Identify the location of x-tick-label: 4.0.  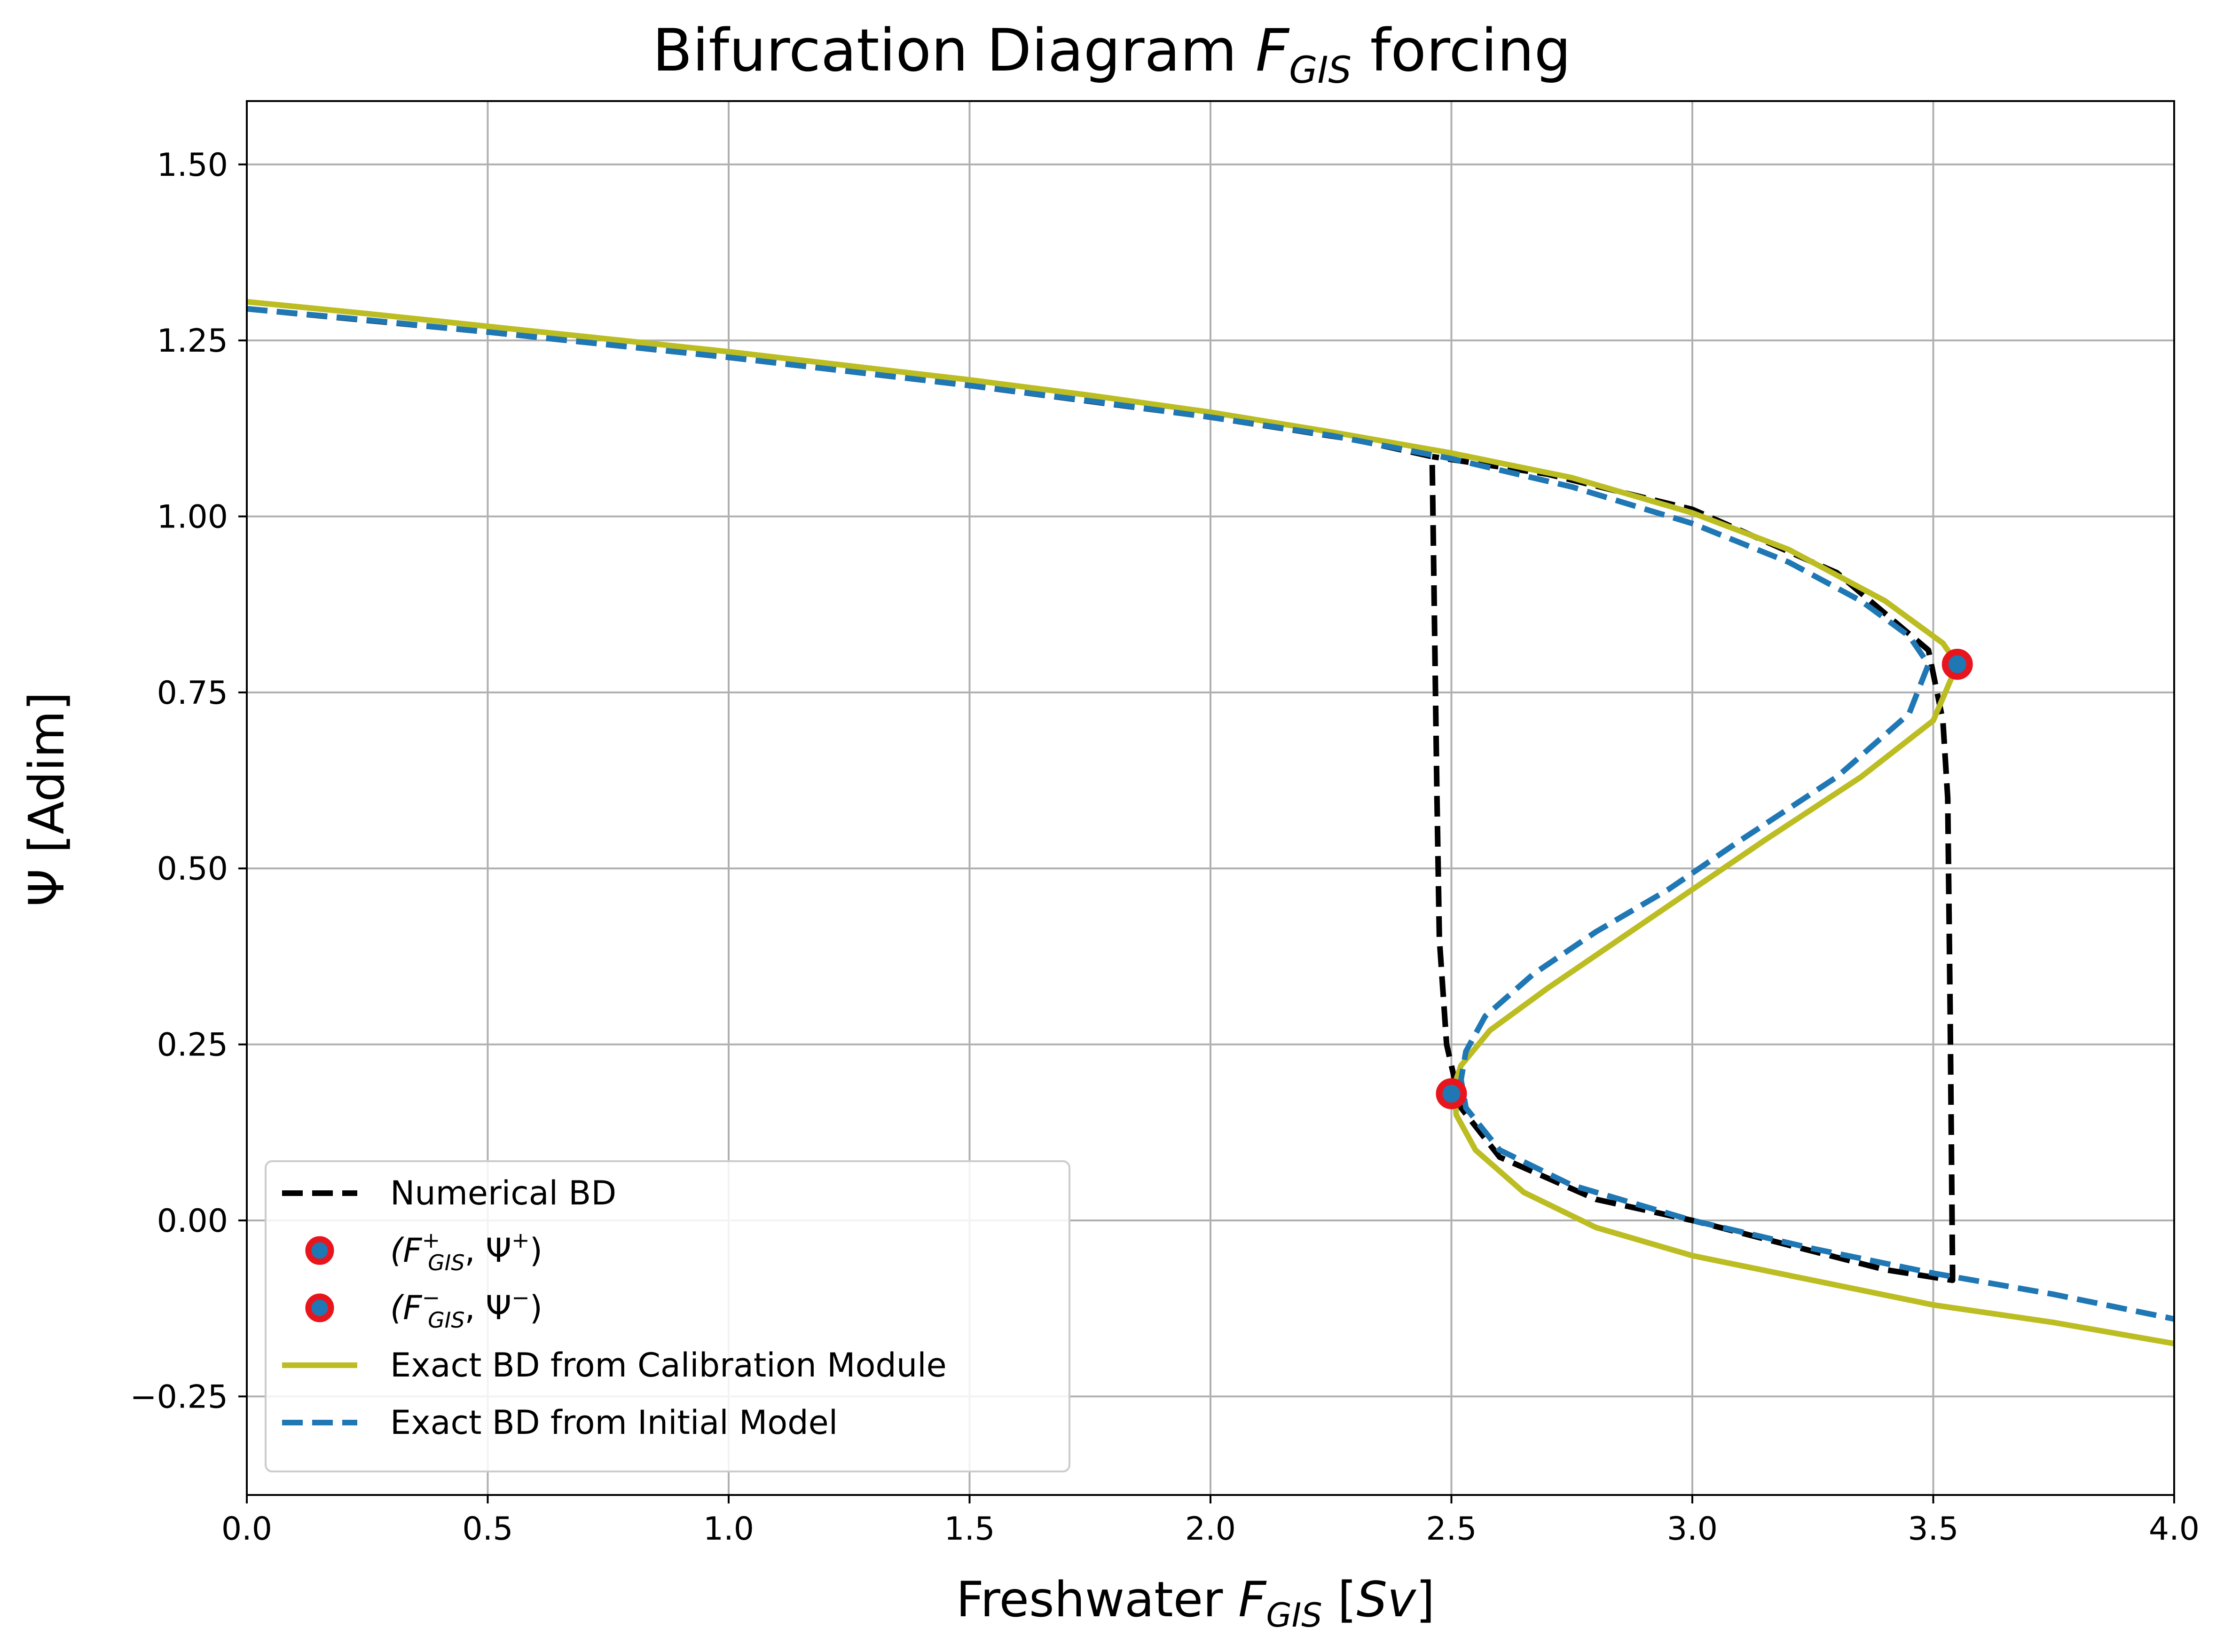
(2174, 1529).